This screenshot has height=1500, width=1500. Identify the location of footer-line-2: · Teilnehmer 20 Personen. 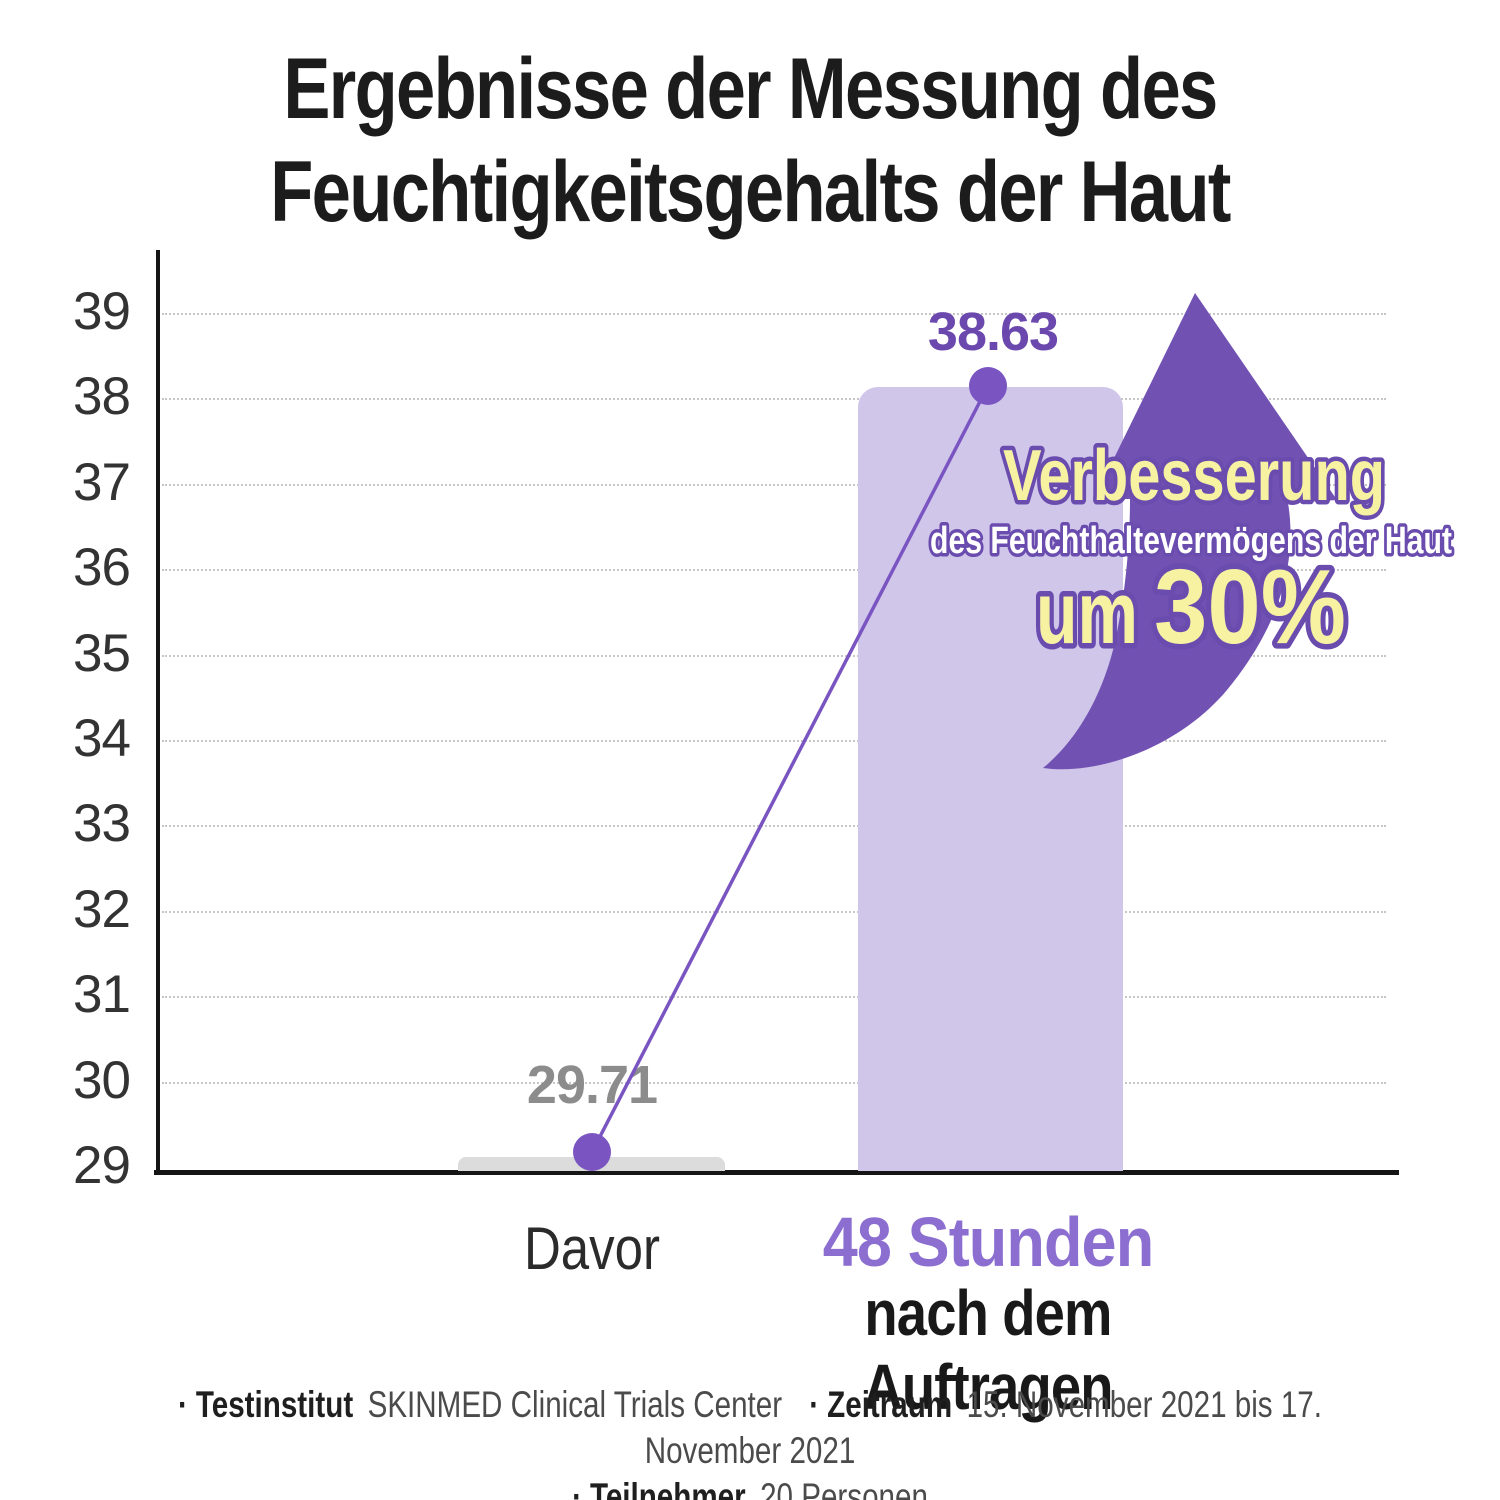
(750, 1487).